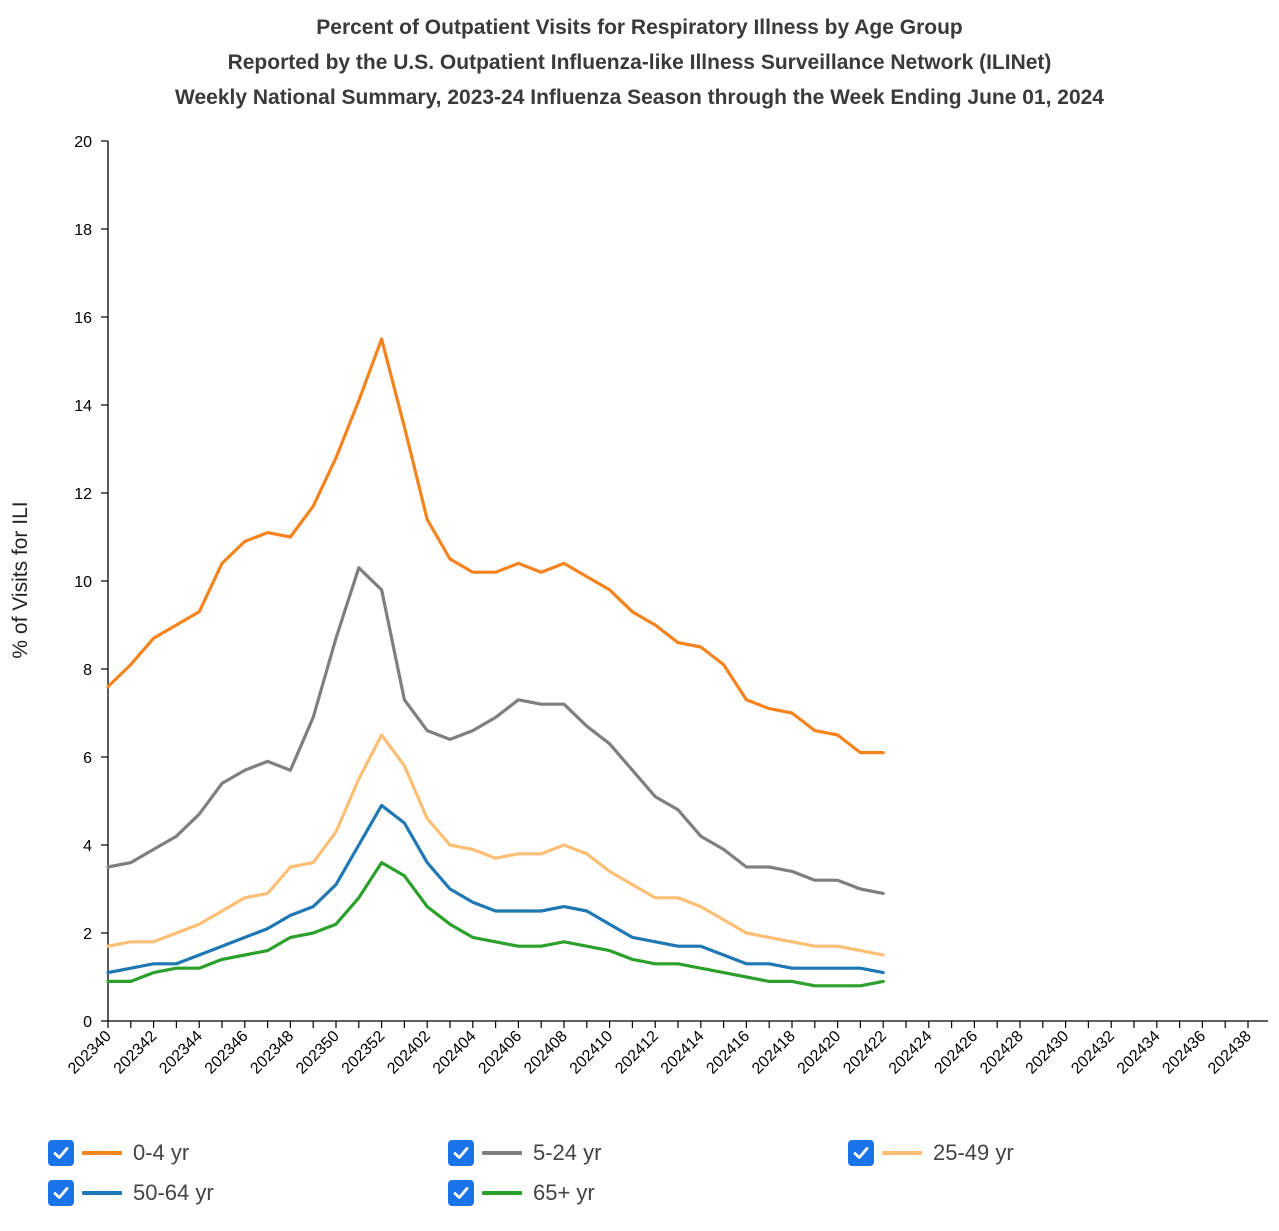 The width and height of the screenshot is (1279, 1231). What do you see at coordinates (318, 1053) in the screenshot?
I see `x-tick-label: 202350` at bounding box center [318, 1053].